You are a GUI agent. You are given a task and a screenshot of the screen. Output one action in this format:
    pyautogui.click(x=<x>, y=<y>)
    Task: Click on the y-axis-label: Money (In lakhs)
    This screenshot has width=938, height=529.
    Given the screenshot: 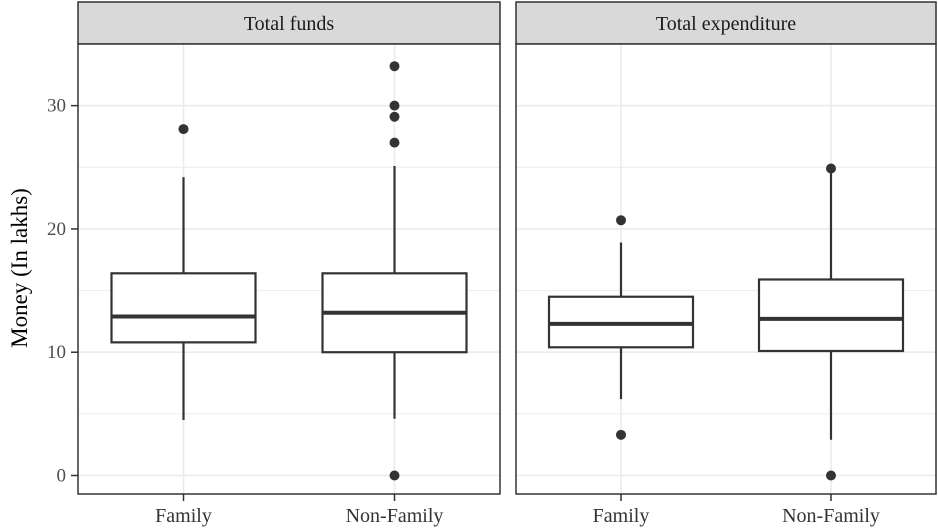 What is the action you would take?
    pyautogui.click(x=19, y=268)
    